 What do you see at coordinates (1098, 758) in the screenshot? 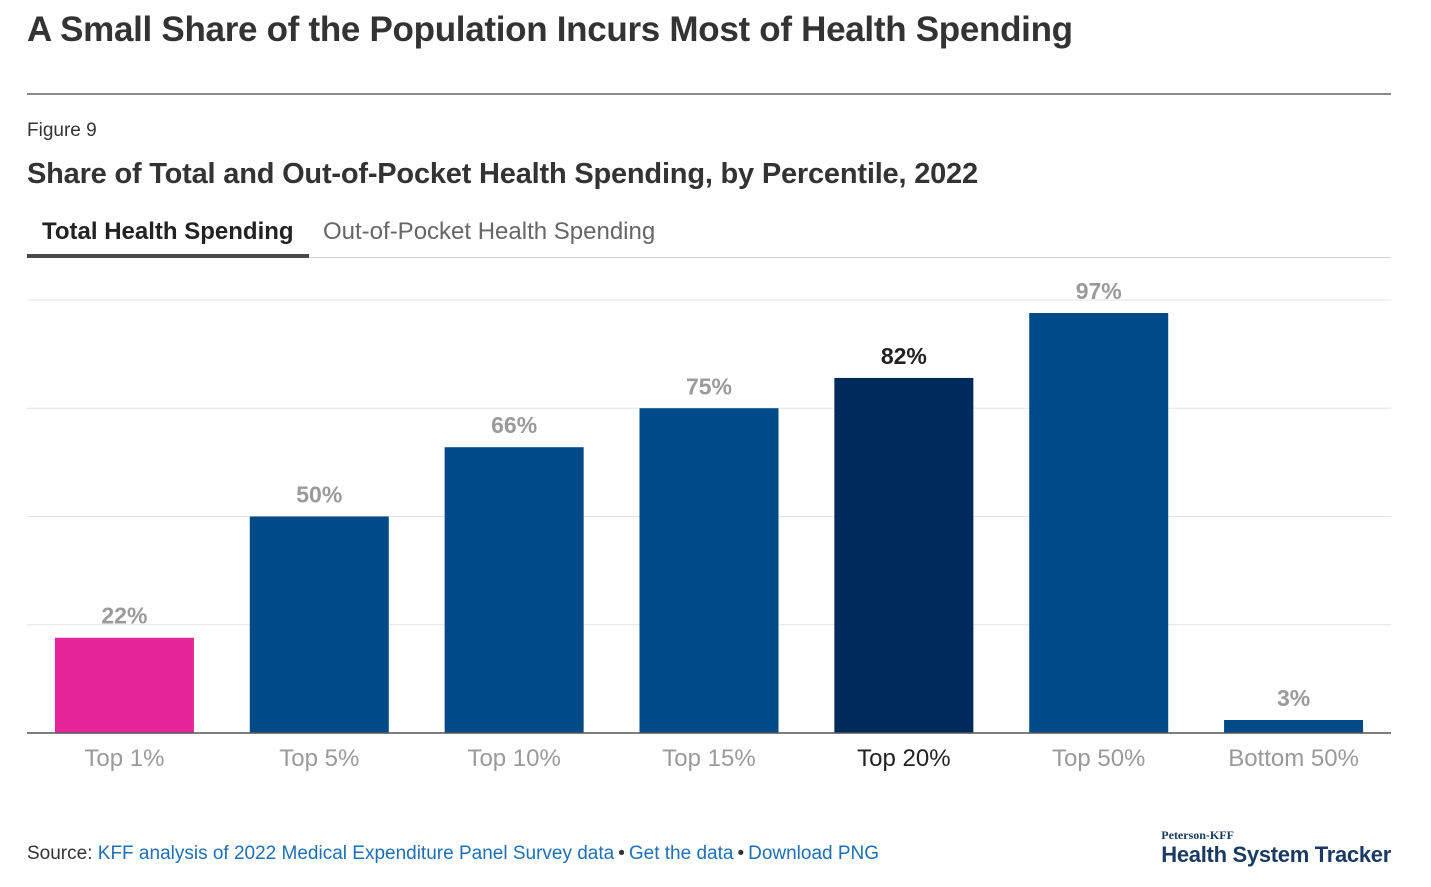
I see `tick-label: Top 50%` at bounding box center [1098, 758].